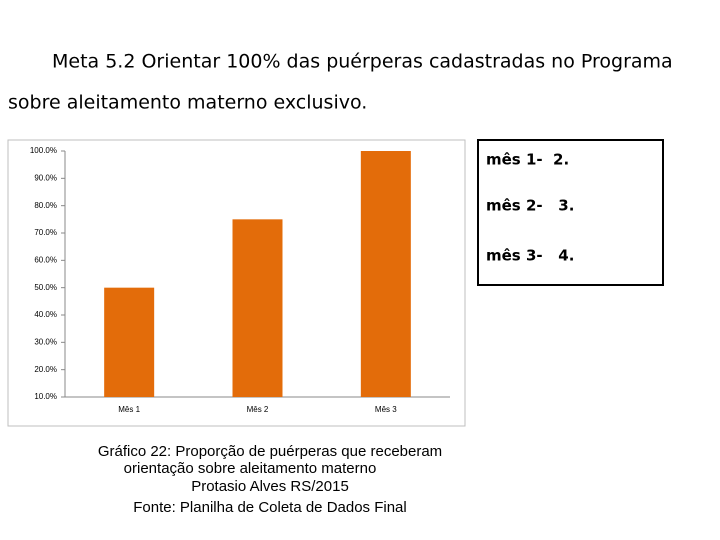  What do you see at coordinates (270, 486) in the screenshot?
I see `caption-line: Protasio Alves RS/2015` at bounding box center [270, 486].